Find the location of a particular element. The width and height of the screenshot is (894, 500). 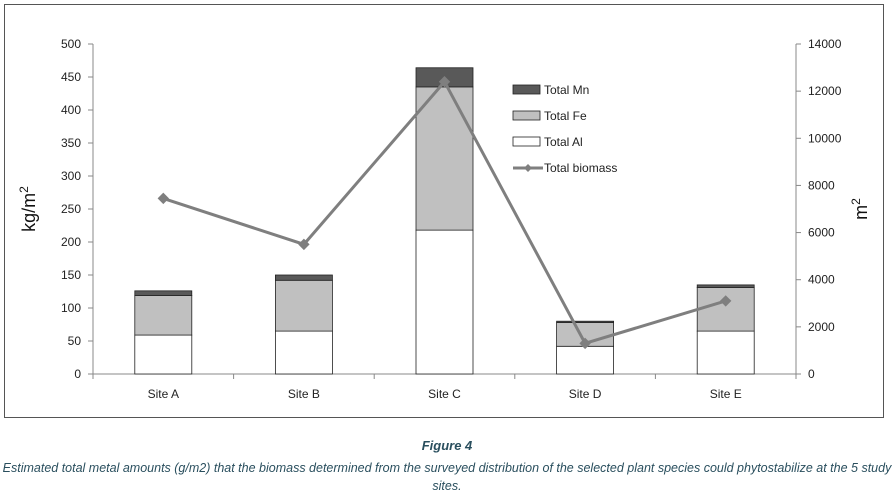

right-y-tick-label: 6000 is located at coordinates (821, 233).